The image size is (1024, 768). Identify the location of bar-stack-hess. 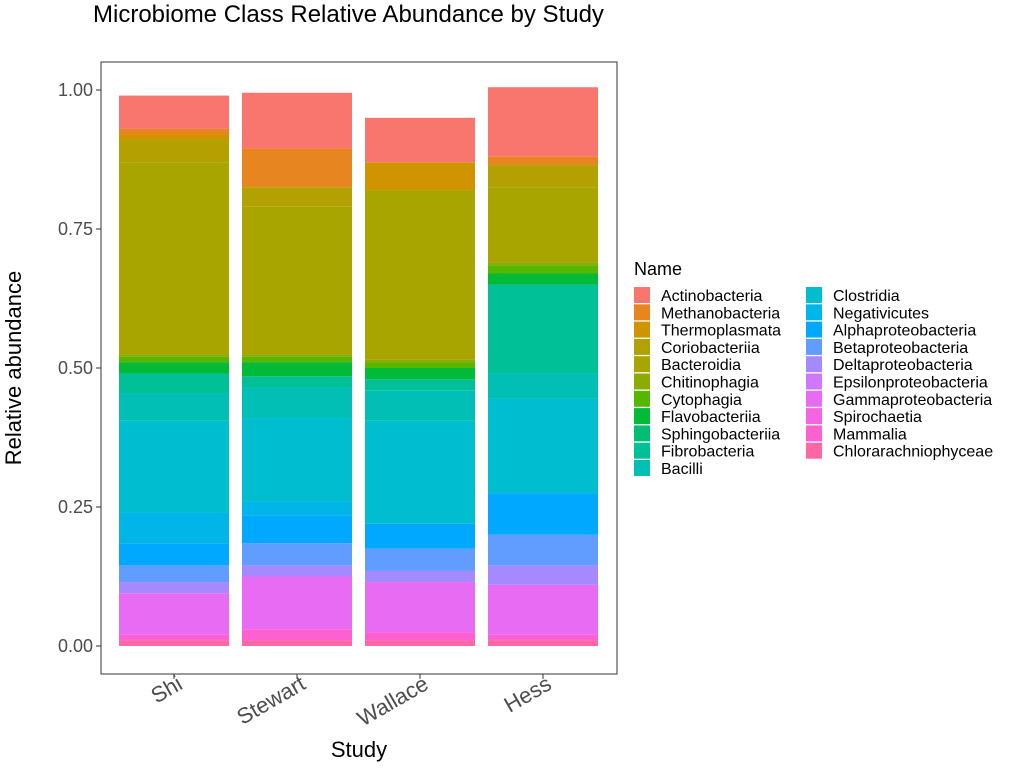
(543, 366).